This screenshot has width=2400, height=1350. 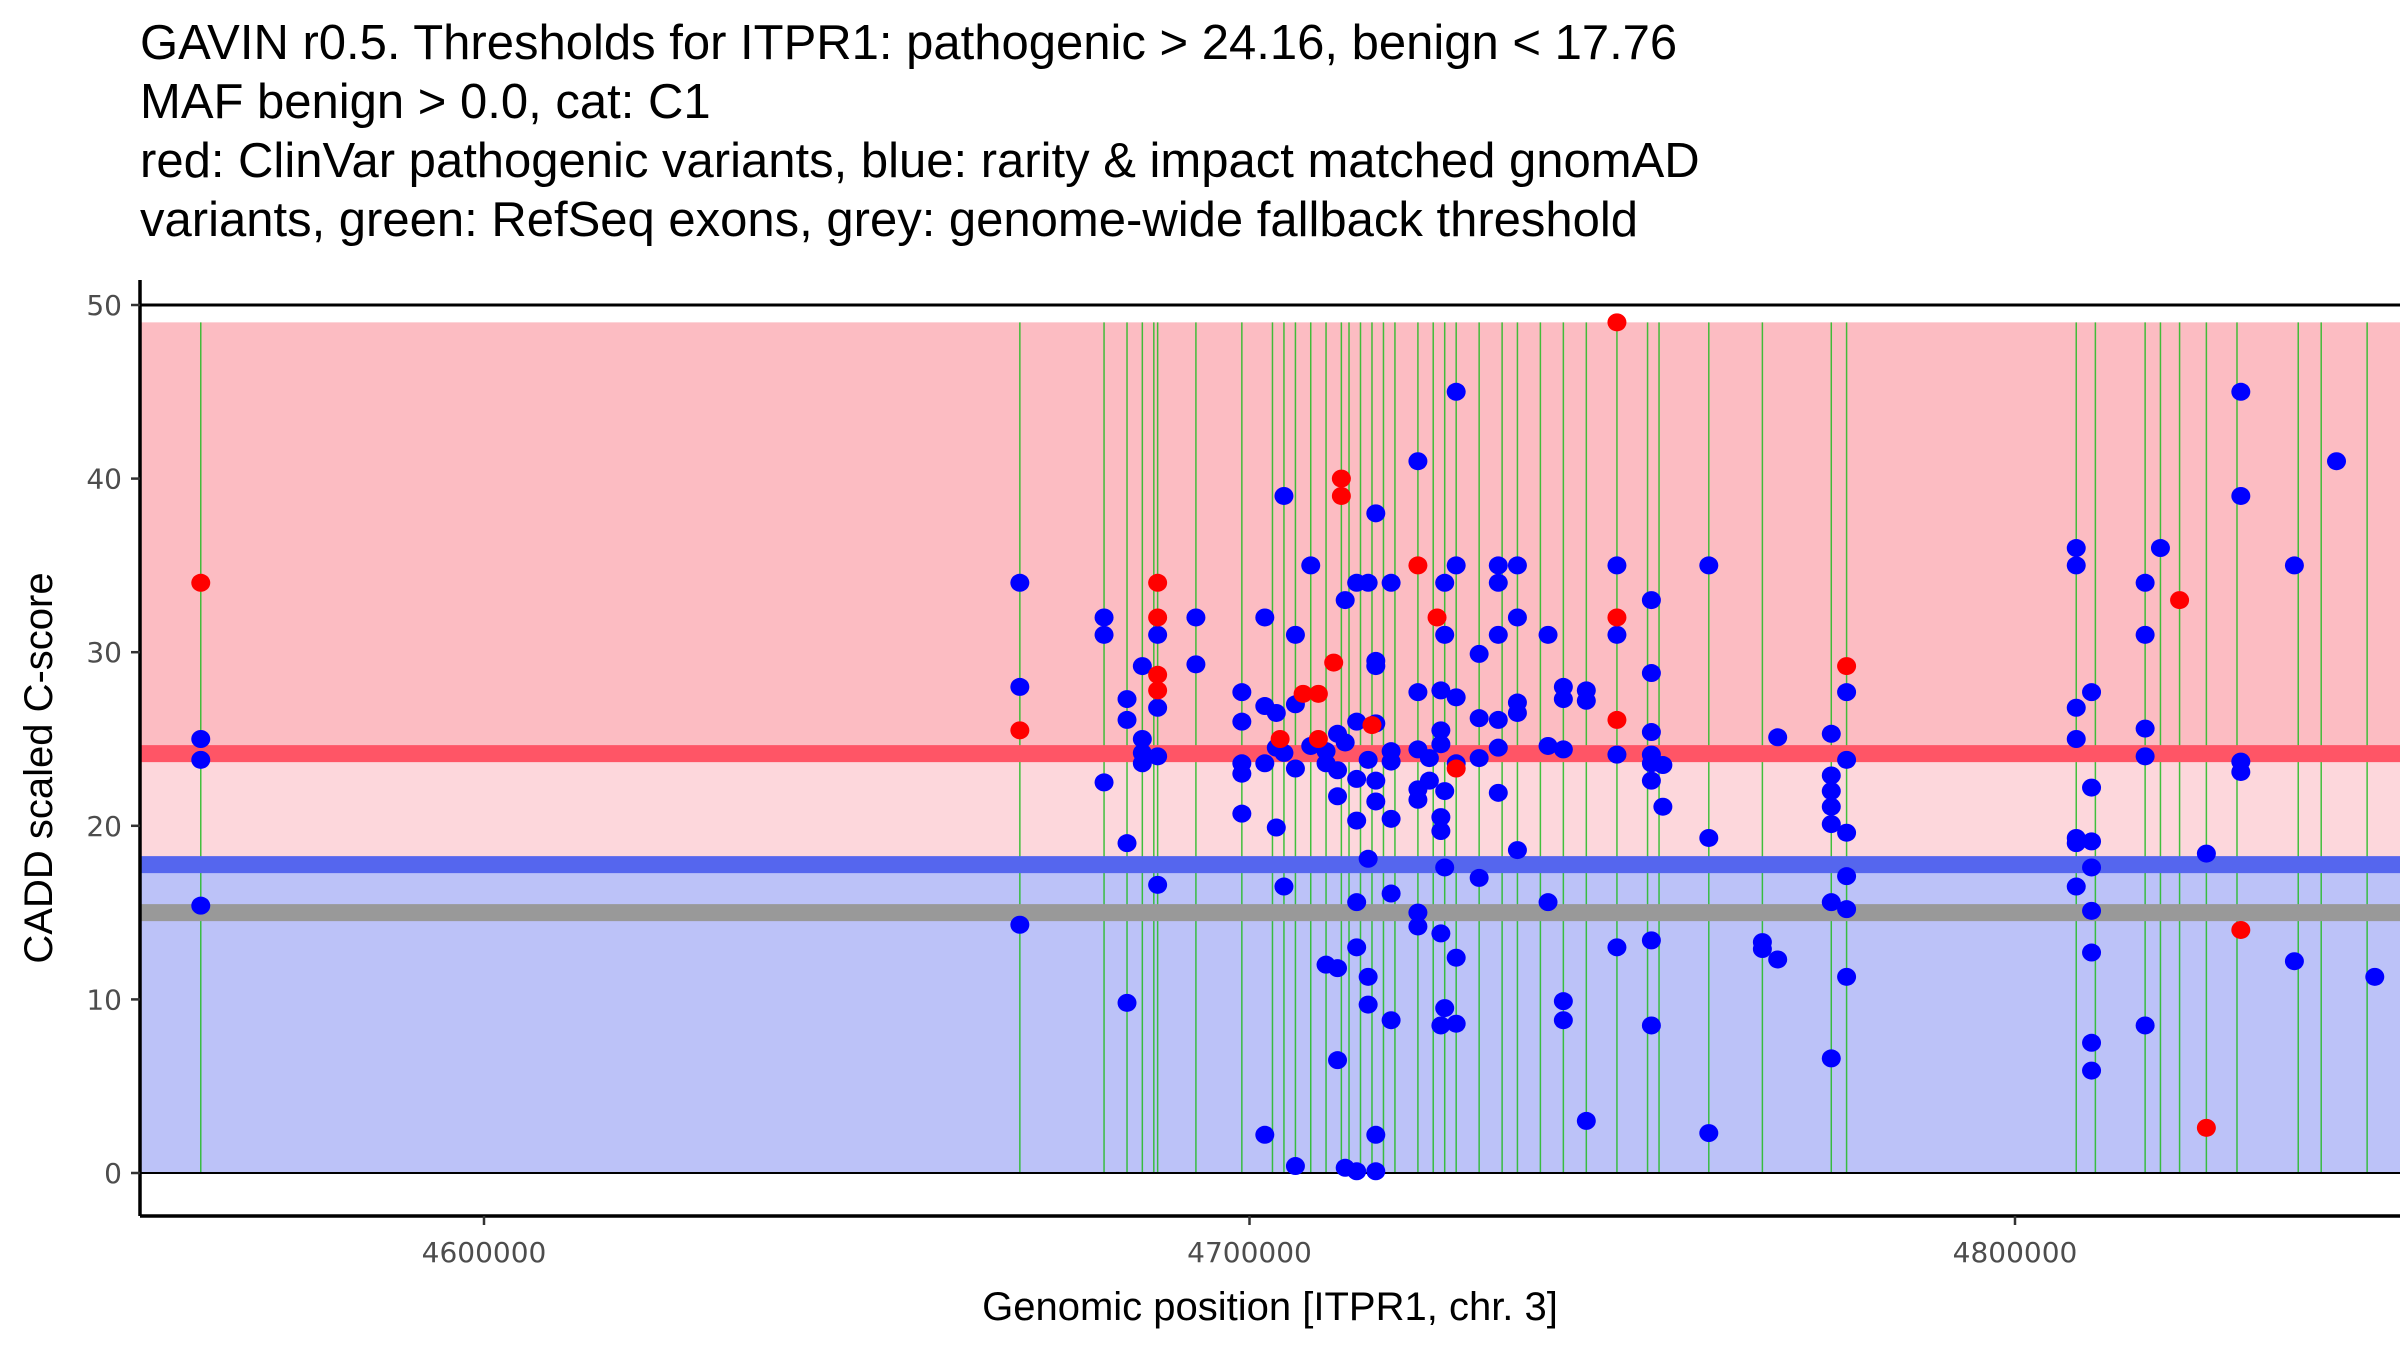 What do you see at coordinates (113, 1173) in the screenshot?
I see `y-tick-label: 0` at bounding box center [113, 1173].